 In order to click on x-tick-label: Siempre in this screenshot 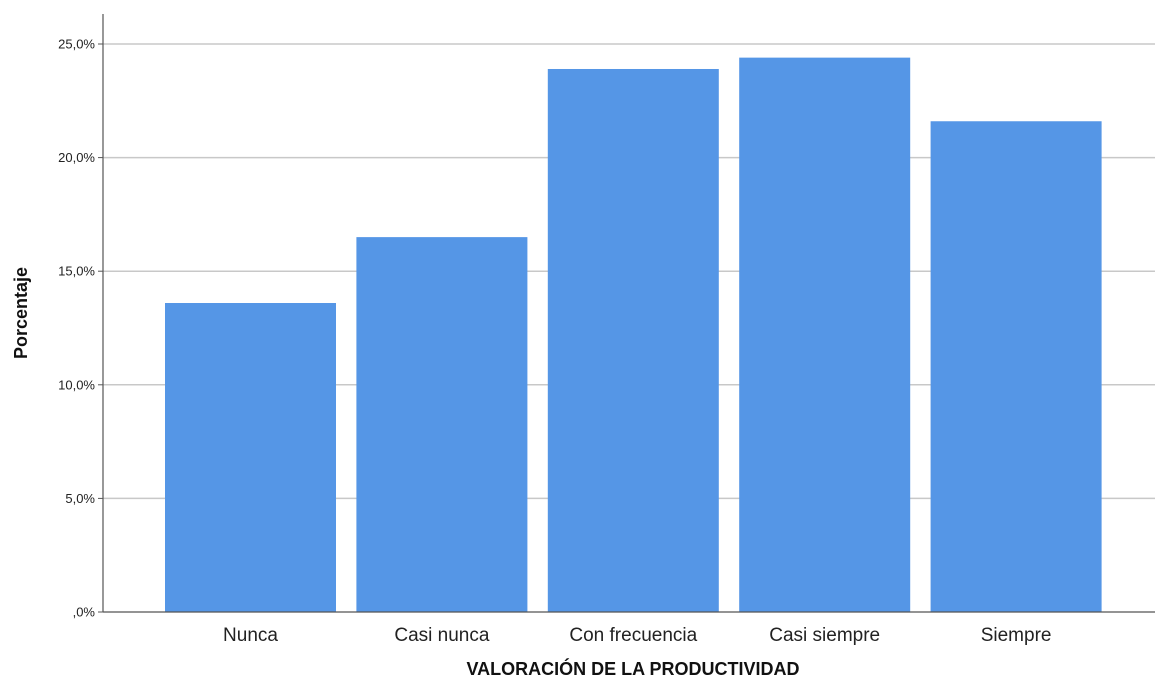, I will do `click(1016, 635)`.